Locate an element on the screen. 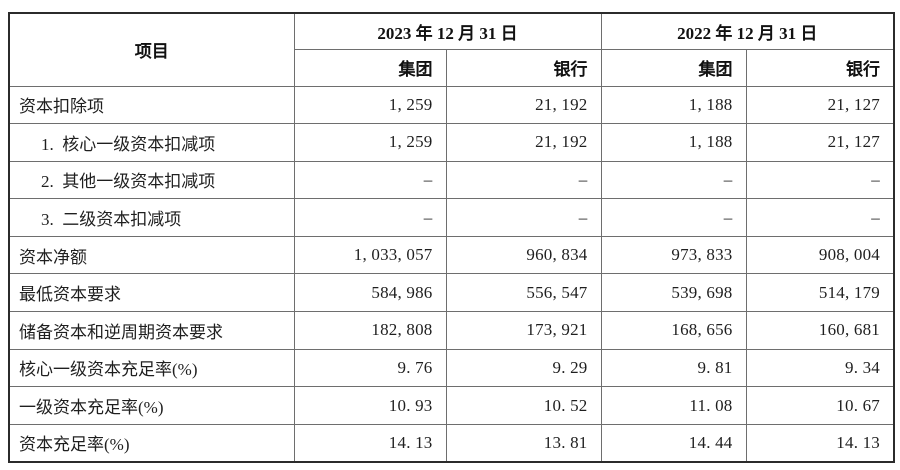 This screenshot has width=900, height=470. row-label: 资本净额 is located at coordinates (151, 255).